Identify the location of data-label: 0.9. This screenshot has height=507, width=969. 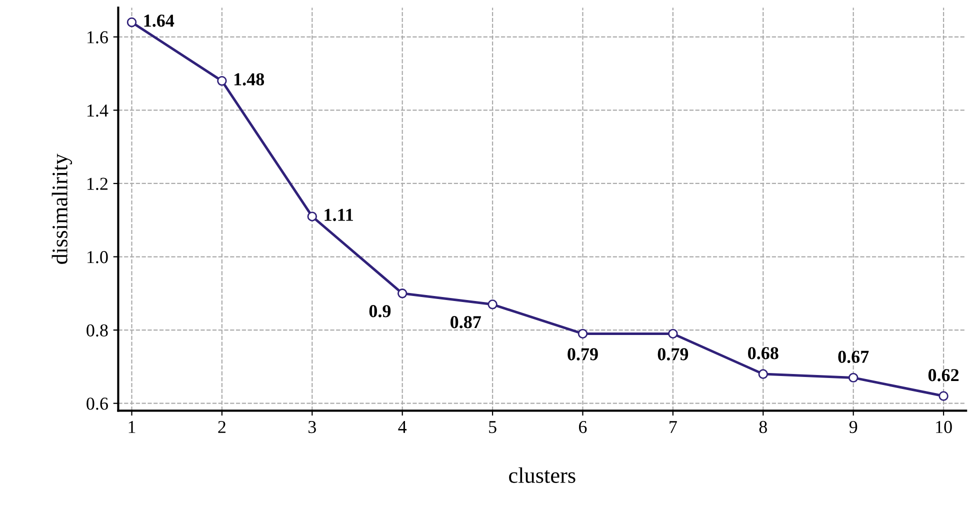
(380, 311).